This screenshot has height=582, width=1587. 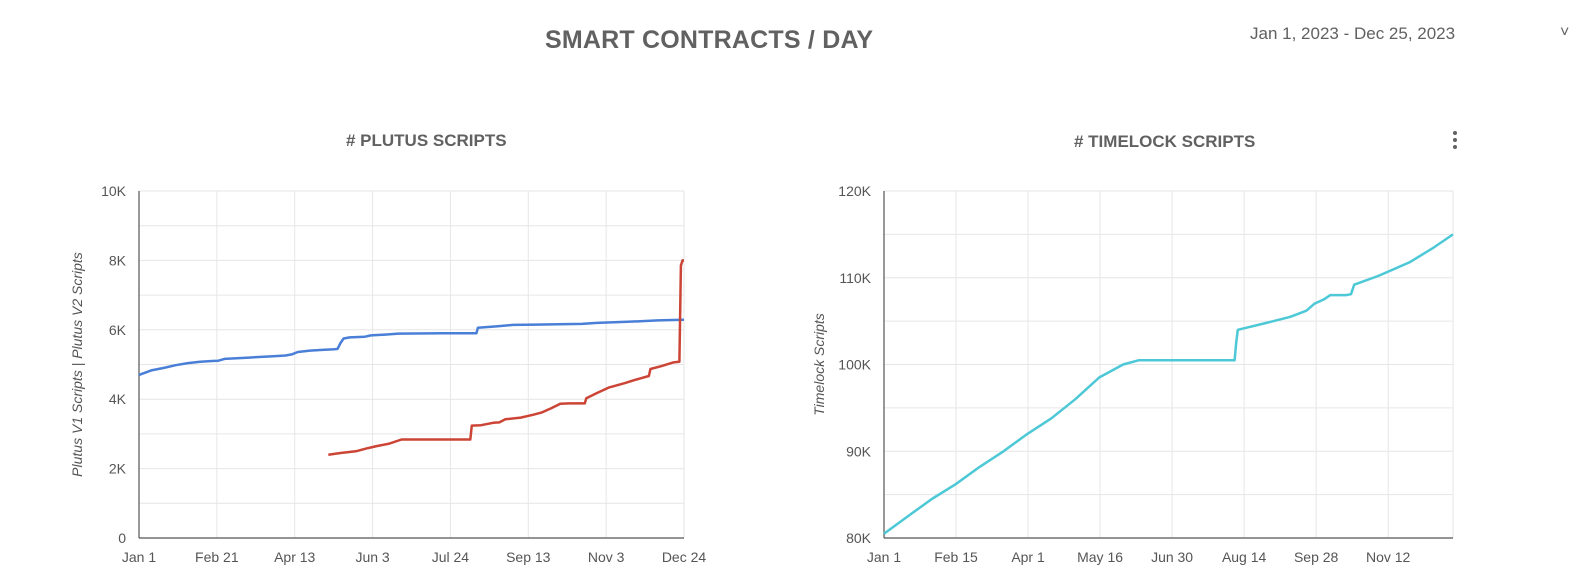 I want to click on timelock-x-tick-label: Nov 12, so click(x=1388, y=557).